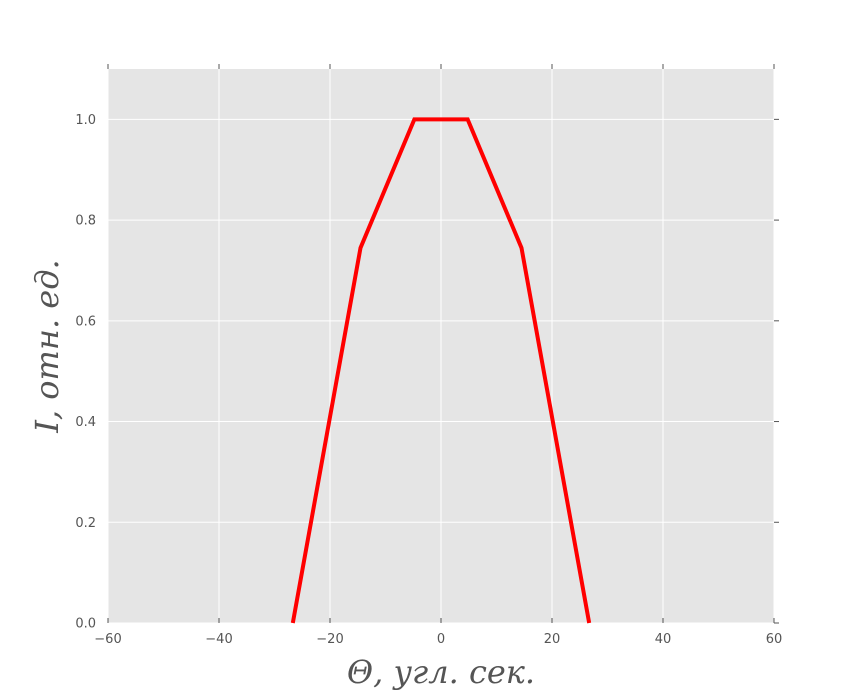  Describe the element at coordinates (85, 221) in the screenshot. I see `y-tick-label: 0.8` at that location.